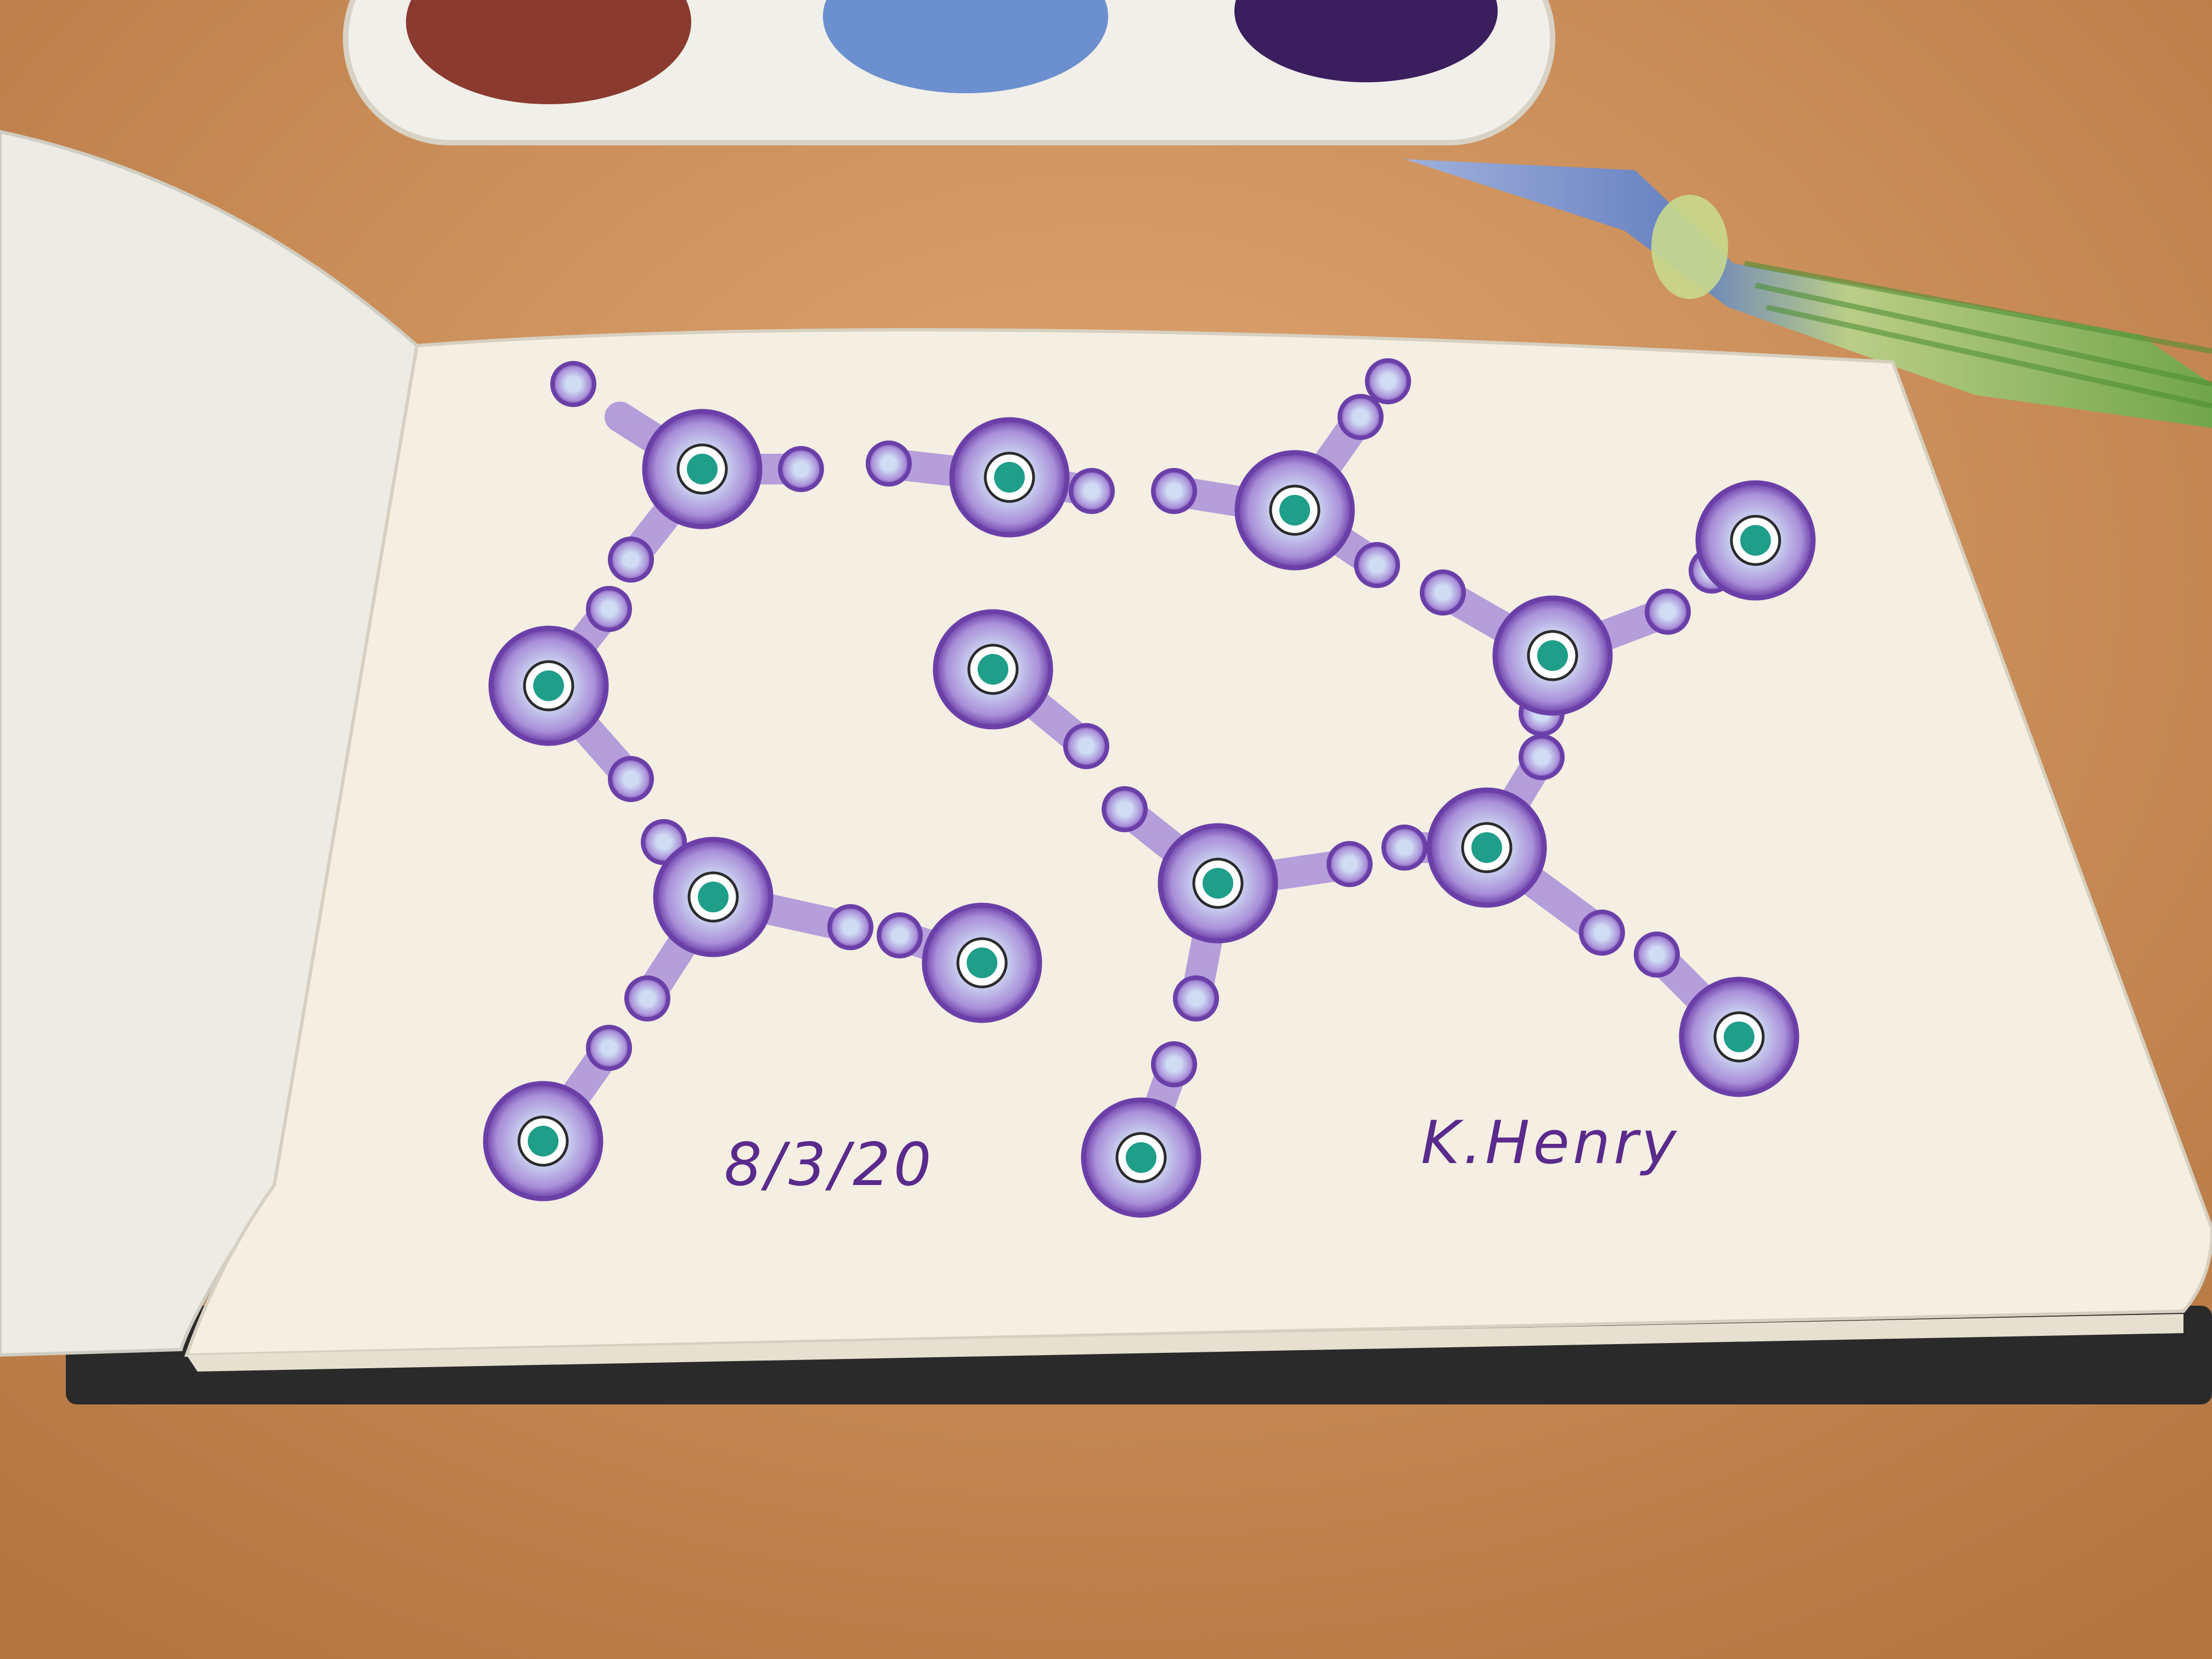 The height and width of the screenshot is (1659, 2212). What do you see at coordinates (830, 1165) in the screenshot?
I see `sketch-date: 8/3/20` at bounding box center [830, 1165].